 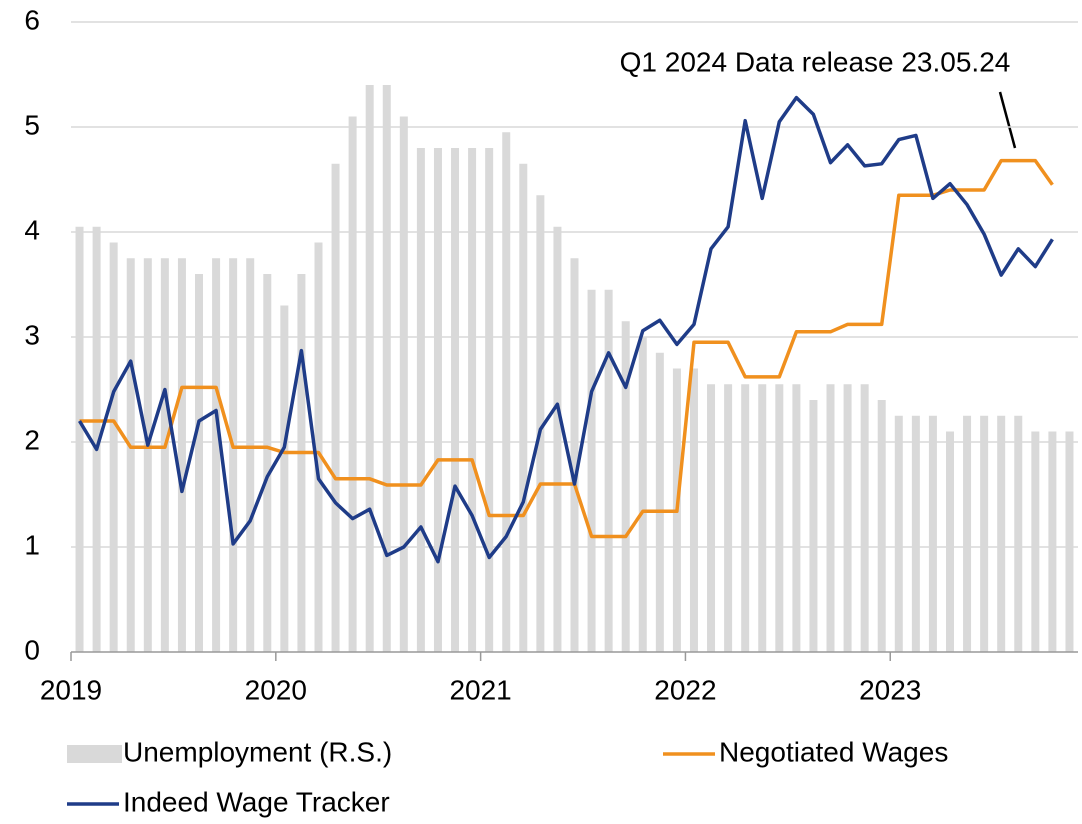 What do you see at coordinates (32, 649) in the screenshot?
I see `y-tick-label: 0` at bounding box center [32, 649].